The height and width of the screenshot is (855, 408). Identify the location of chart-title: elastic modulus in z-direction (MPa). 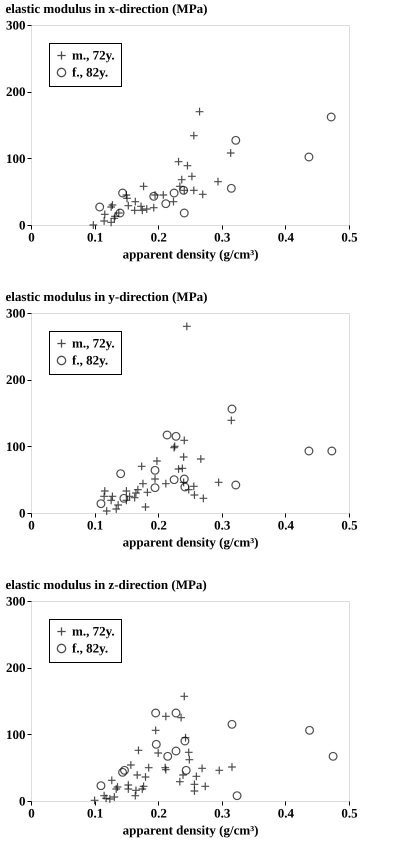
(106, 584).